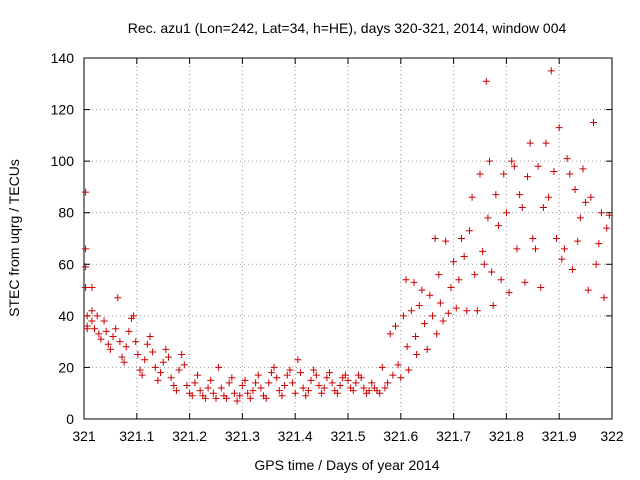 The width and height of the screenshot is (640, 480). I want to click on x-tick-label: 322, so click(612, 436).